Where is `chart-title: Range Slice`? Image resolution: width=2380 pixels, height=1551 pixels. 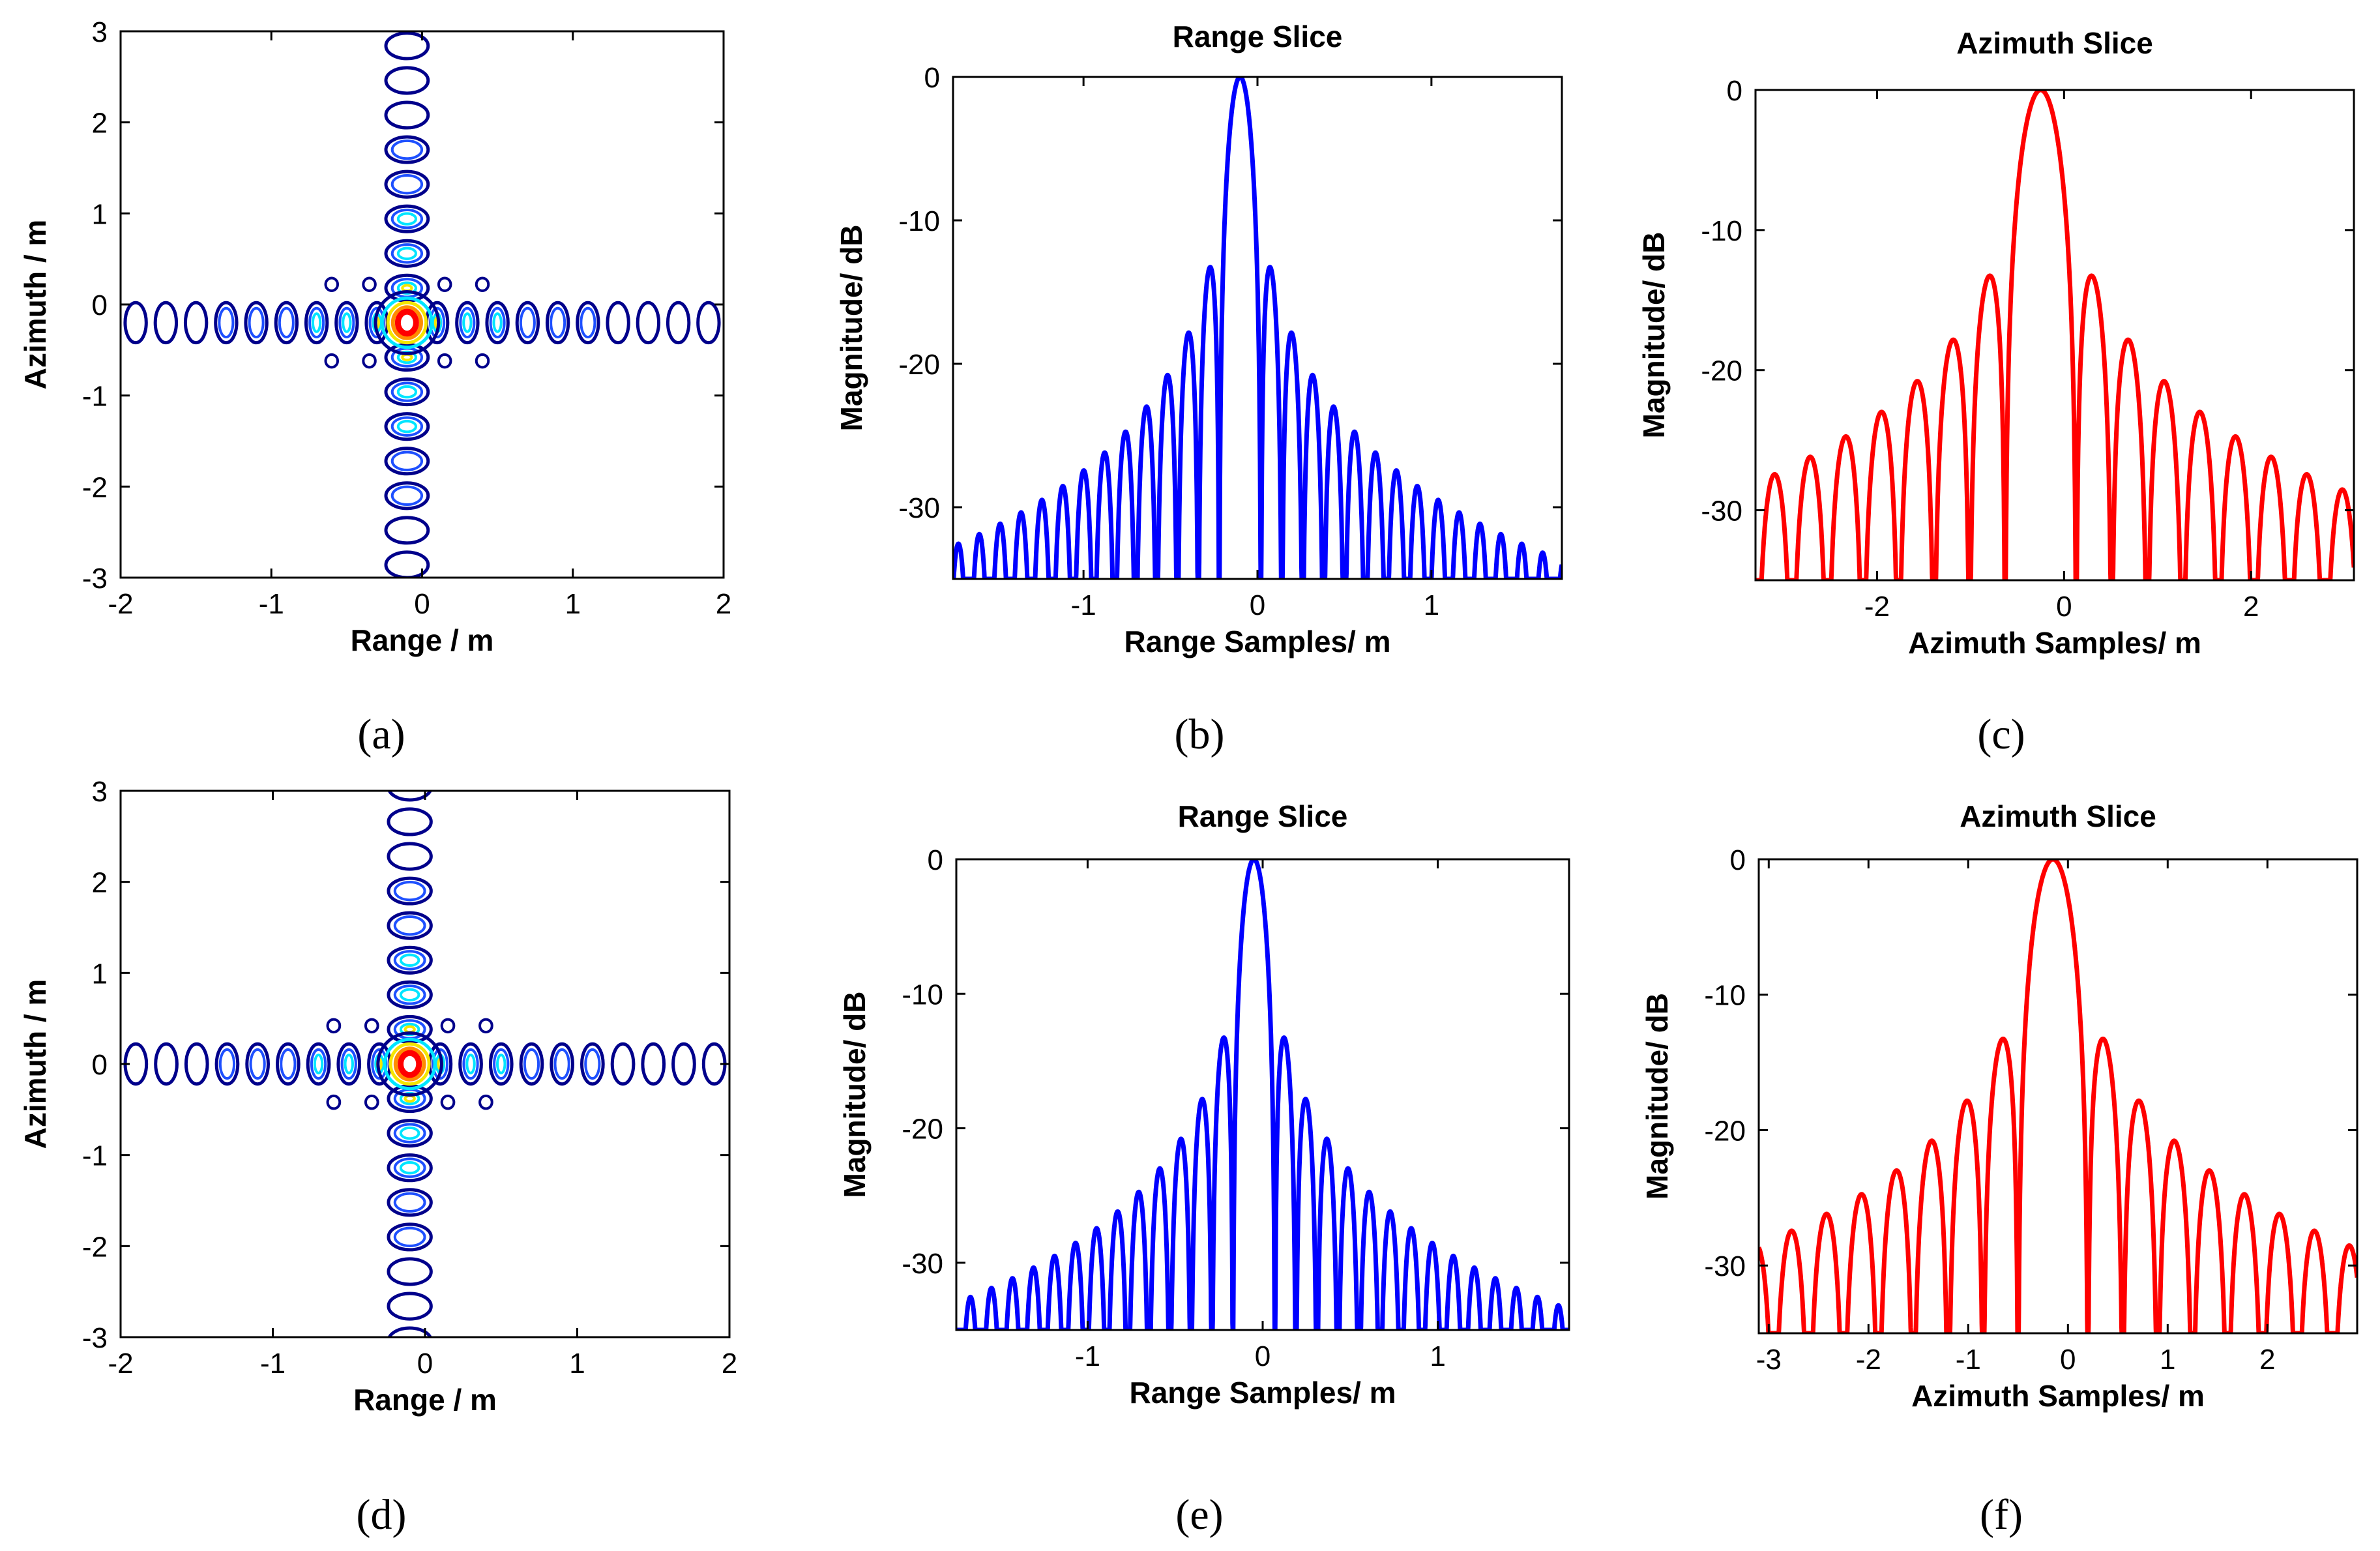 chart-title: Range Slice is located at coordinates (1258, 36).